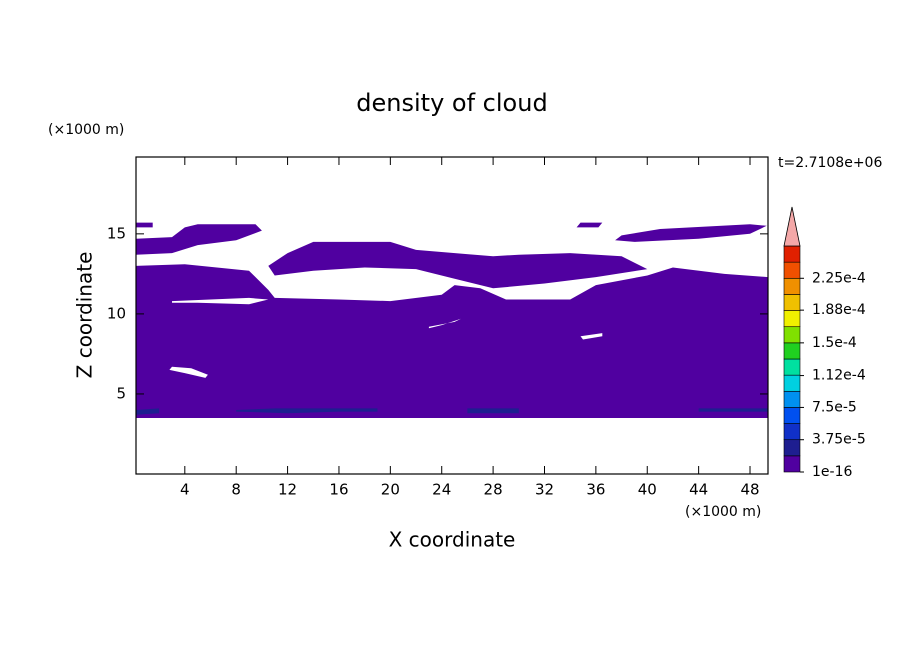 Image resolution: width=904 pixels, height=654 pixels. What do you see at coordinates (830, 163) in the screenshot?
I see `time-label: t=2.7108e+06` at bounding box center [830, 163].